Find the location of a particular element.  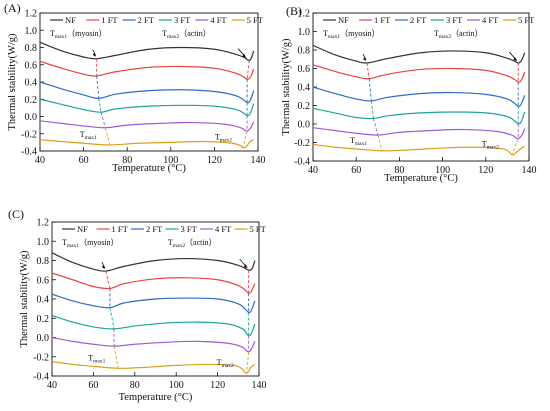

x-tick-label: 140 is located at coordinates (529, 170).